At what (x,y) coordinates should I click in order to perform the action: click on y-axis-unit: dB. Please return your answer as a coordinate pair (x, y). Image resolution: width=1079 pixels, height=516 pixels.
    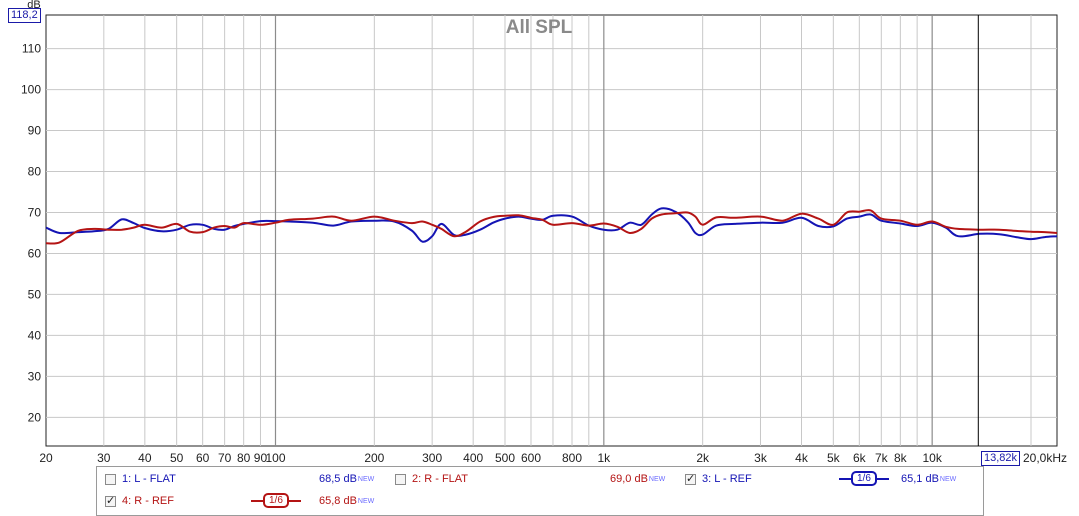
    Looking at the image, I should click on (33, 5).